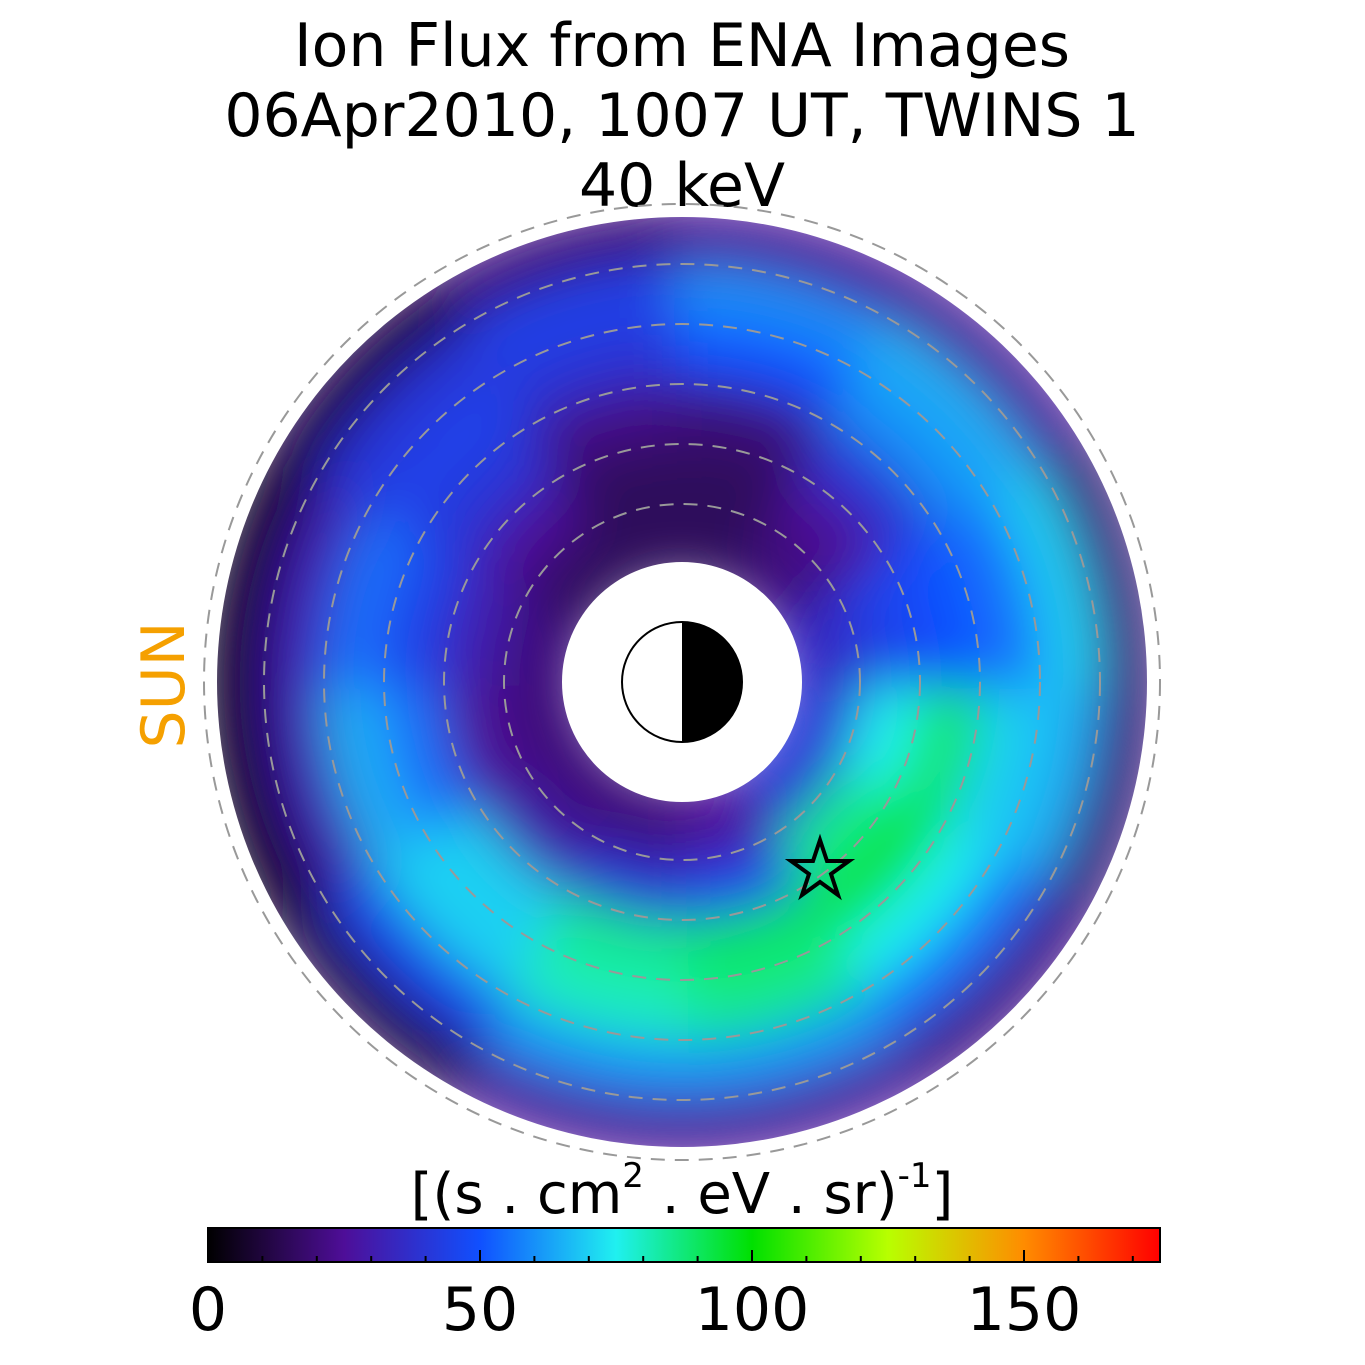 This screenshot has width=1365, height=1365. What do you see at coordinates (712, 682) in the screenshot?
I see `earth-night` at bounding box center [712, 682].